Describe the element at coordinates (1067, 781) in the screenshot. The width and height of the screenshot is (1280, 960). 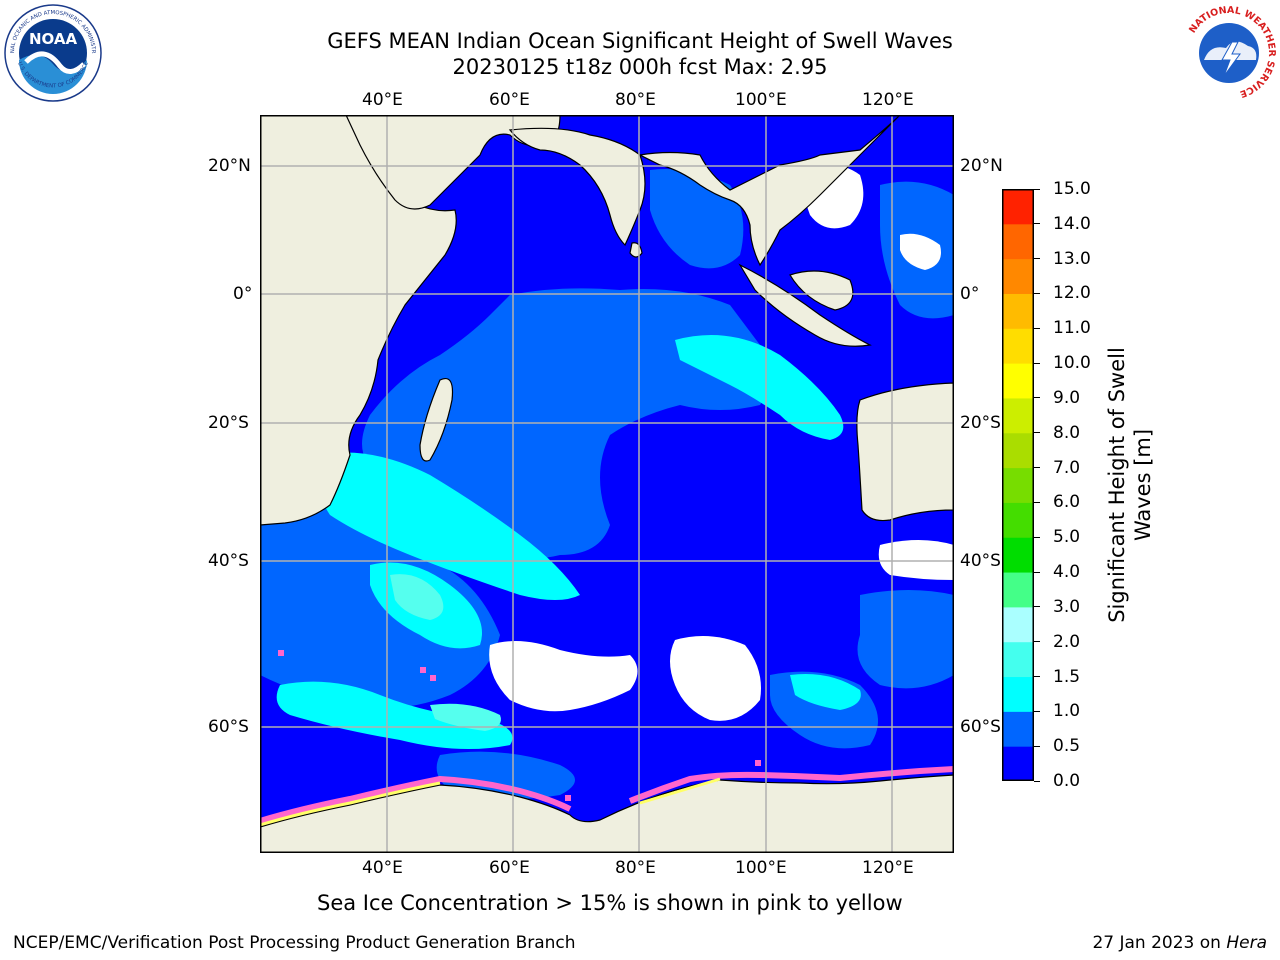
I see `colorbar-tick-label: 0.0` at that location.